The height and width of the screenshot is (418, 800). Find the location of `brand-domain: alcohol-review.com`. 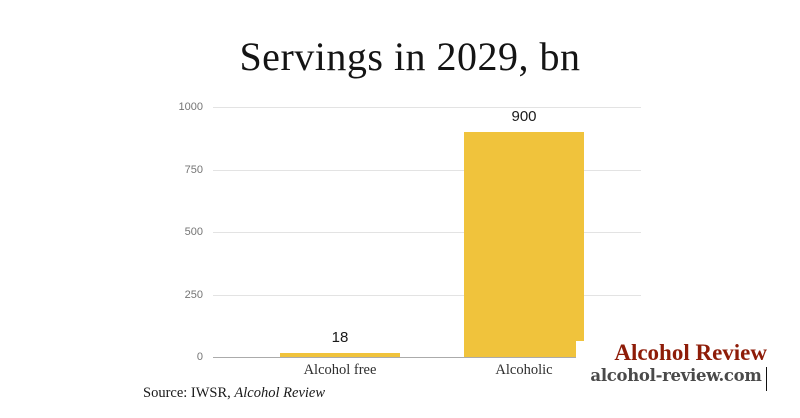

brand-domain: alcohol-review.com is located at coordinates (676, 376).